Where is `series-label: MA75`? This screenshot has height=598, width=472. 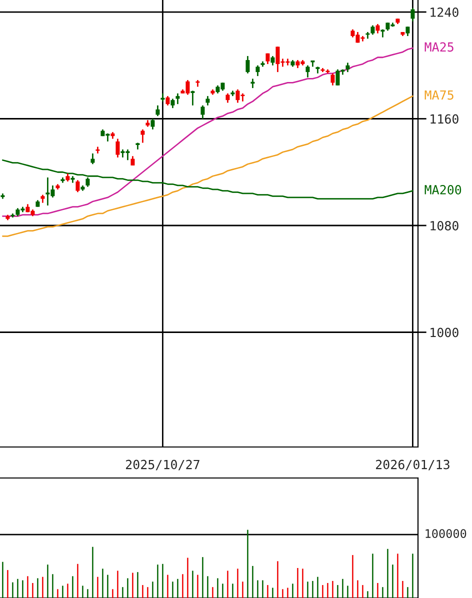
series-label: MA75 is located at coordinates (439, 95).